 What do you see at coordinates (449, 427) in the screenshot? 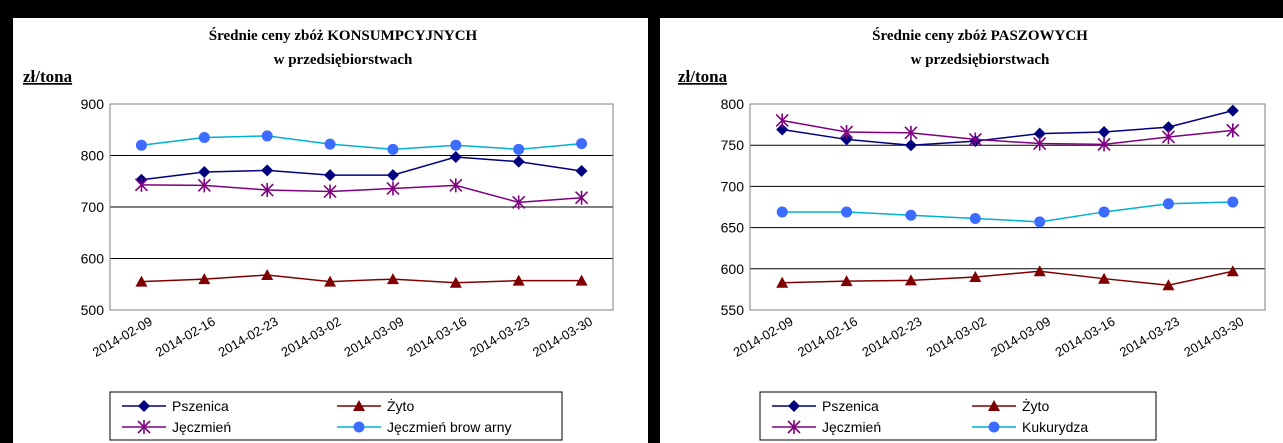
I see `legend-label: Jęczmień brow arny` at bounding box center [449, 427].